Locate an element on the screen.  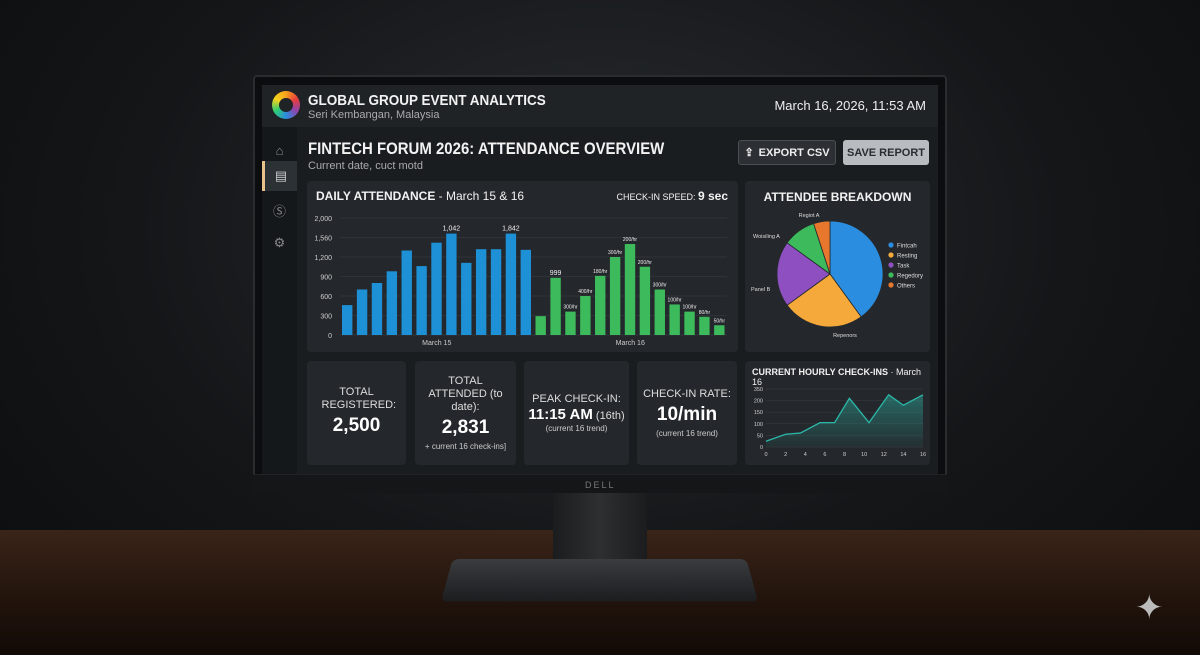
stat-label: TOTAL ATTENDED (to date): is located at coordinates (465, 394).